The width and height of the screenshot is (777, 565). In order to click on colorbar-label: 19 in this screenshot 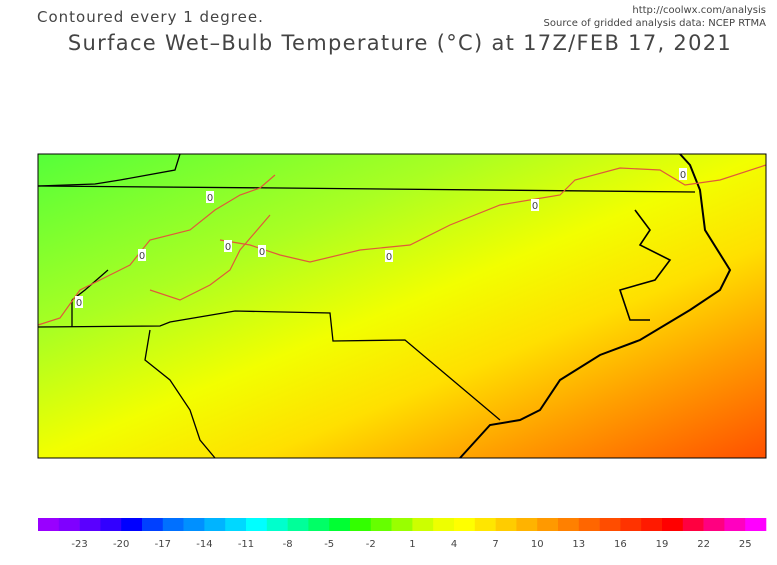, I will do `click(662, 544)`.